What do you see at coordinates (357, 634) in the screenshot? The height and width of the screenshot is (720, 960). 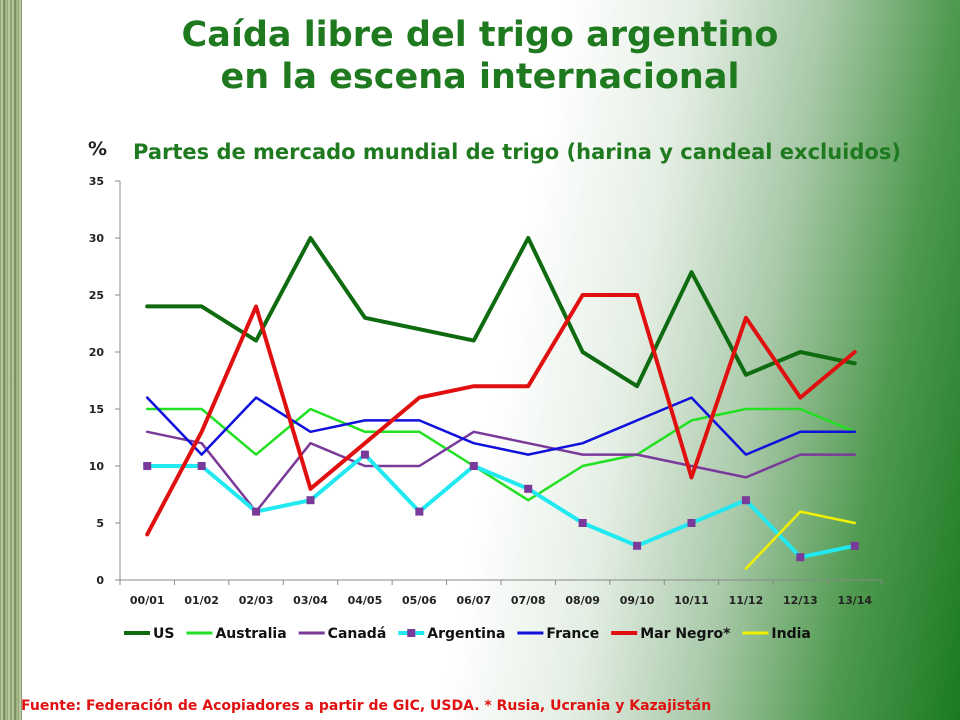 I see `legend-label: Canadá` at bounding box center [357, 634].